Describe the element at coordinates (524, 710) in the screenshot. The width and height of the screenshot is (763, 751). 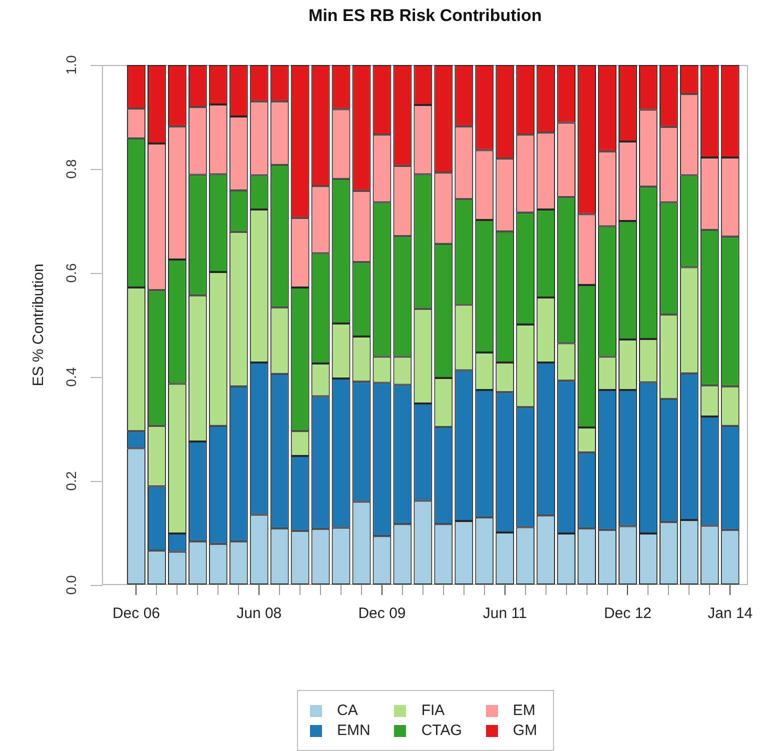
I see `legend-label: EM` at that location.